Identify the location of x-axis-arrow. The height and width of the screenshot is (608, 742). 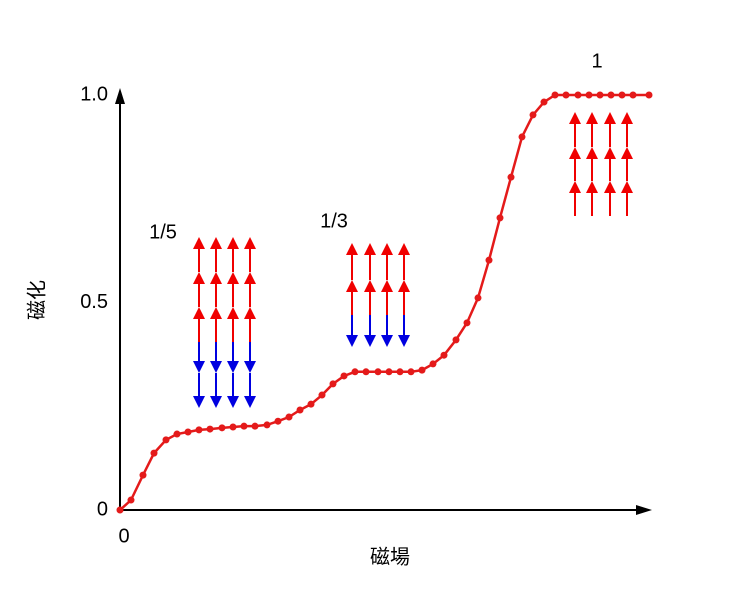
(644, 510).